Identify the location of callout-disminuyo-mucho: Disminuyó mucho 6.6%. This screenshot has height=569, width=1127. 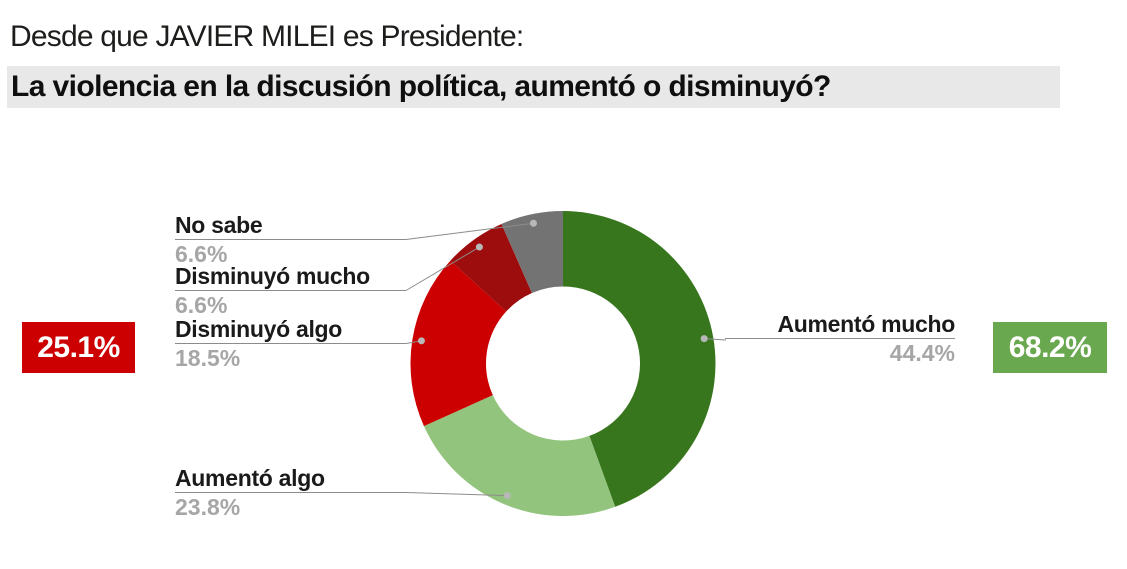
(290, 291).